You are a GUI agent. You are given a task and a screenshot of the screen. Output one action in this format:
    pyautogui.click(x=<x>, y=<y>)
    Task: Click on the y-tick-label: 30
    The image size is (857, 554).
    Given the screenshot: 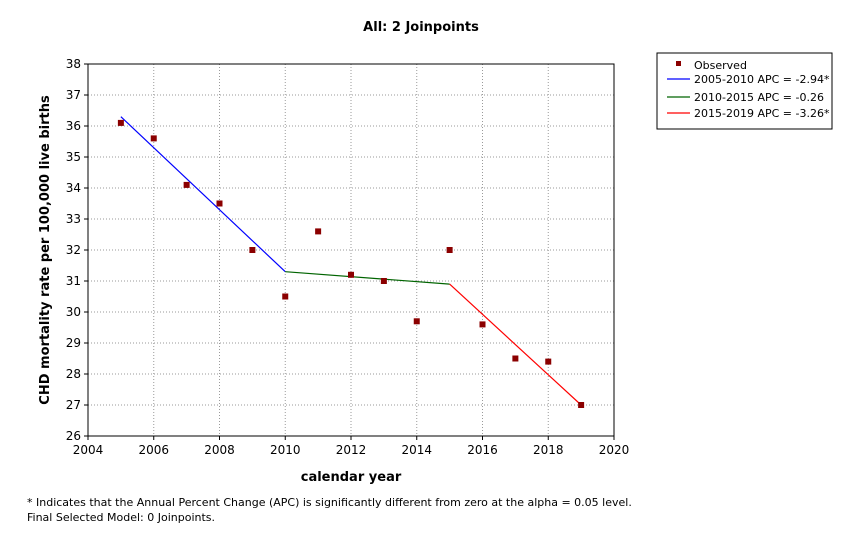 What is the action you would take?
    pyautogui.click(x=73, y=312)
    